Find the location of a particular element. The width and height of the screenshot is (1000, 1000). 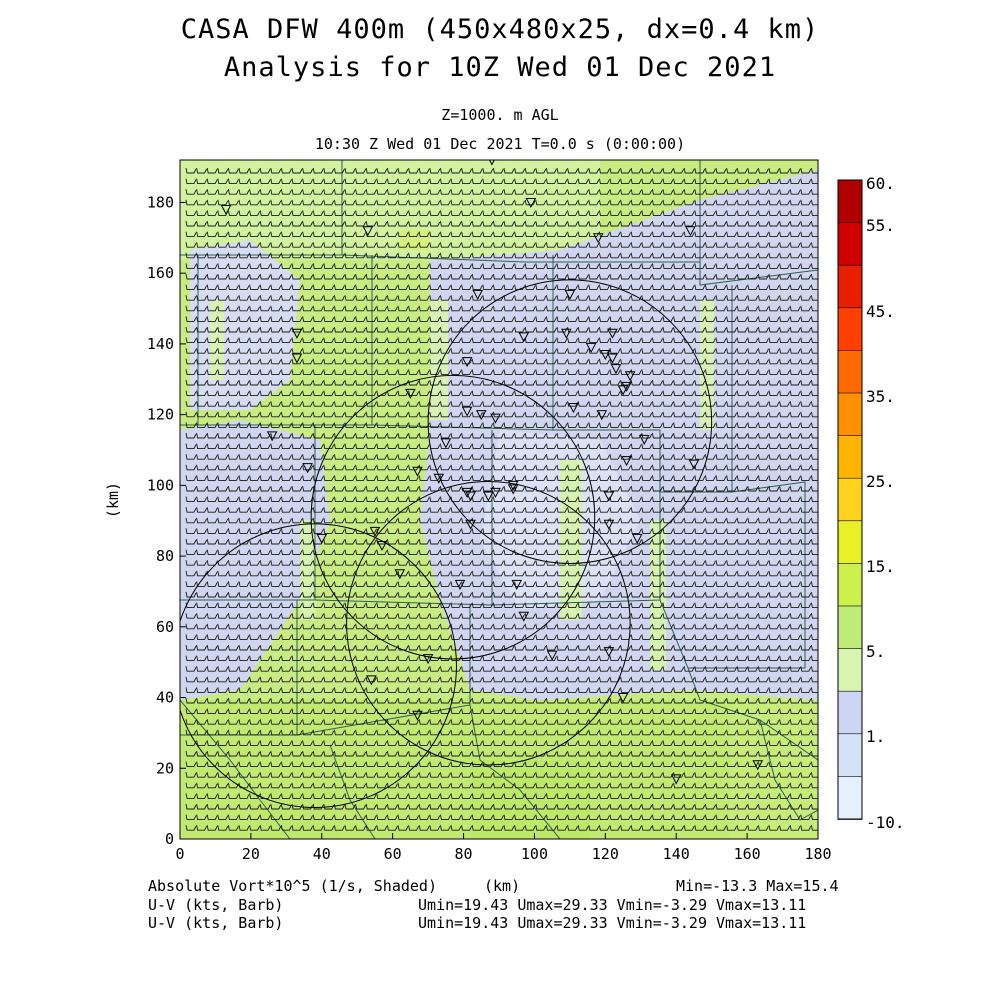

colorbar-label: 55. is located at coordinates (880, 225).